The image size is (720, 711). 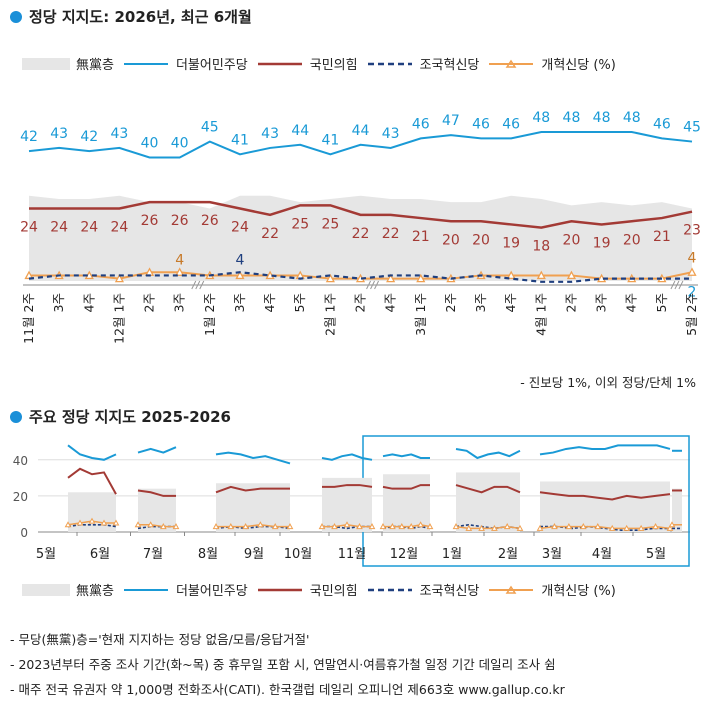 I want to click on legend2-none-label: 無黨층, so click(x=95, y=591).